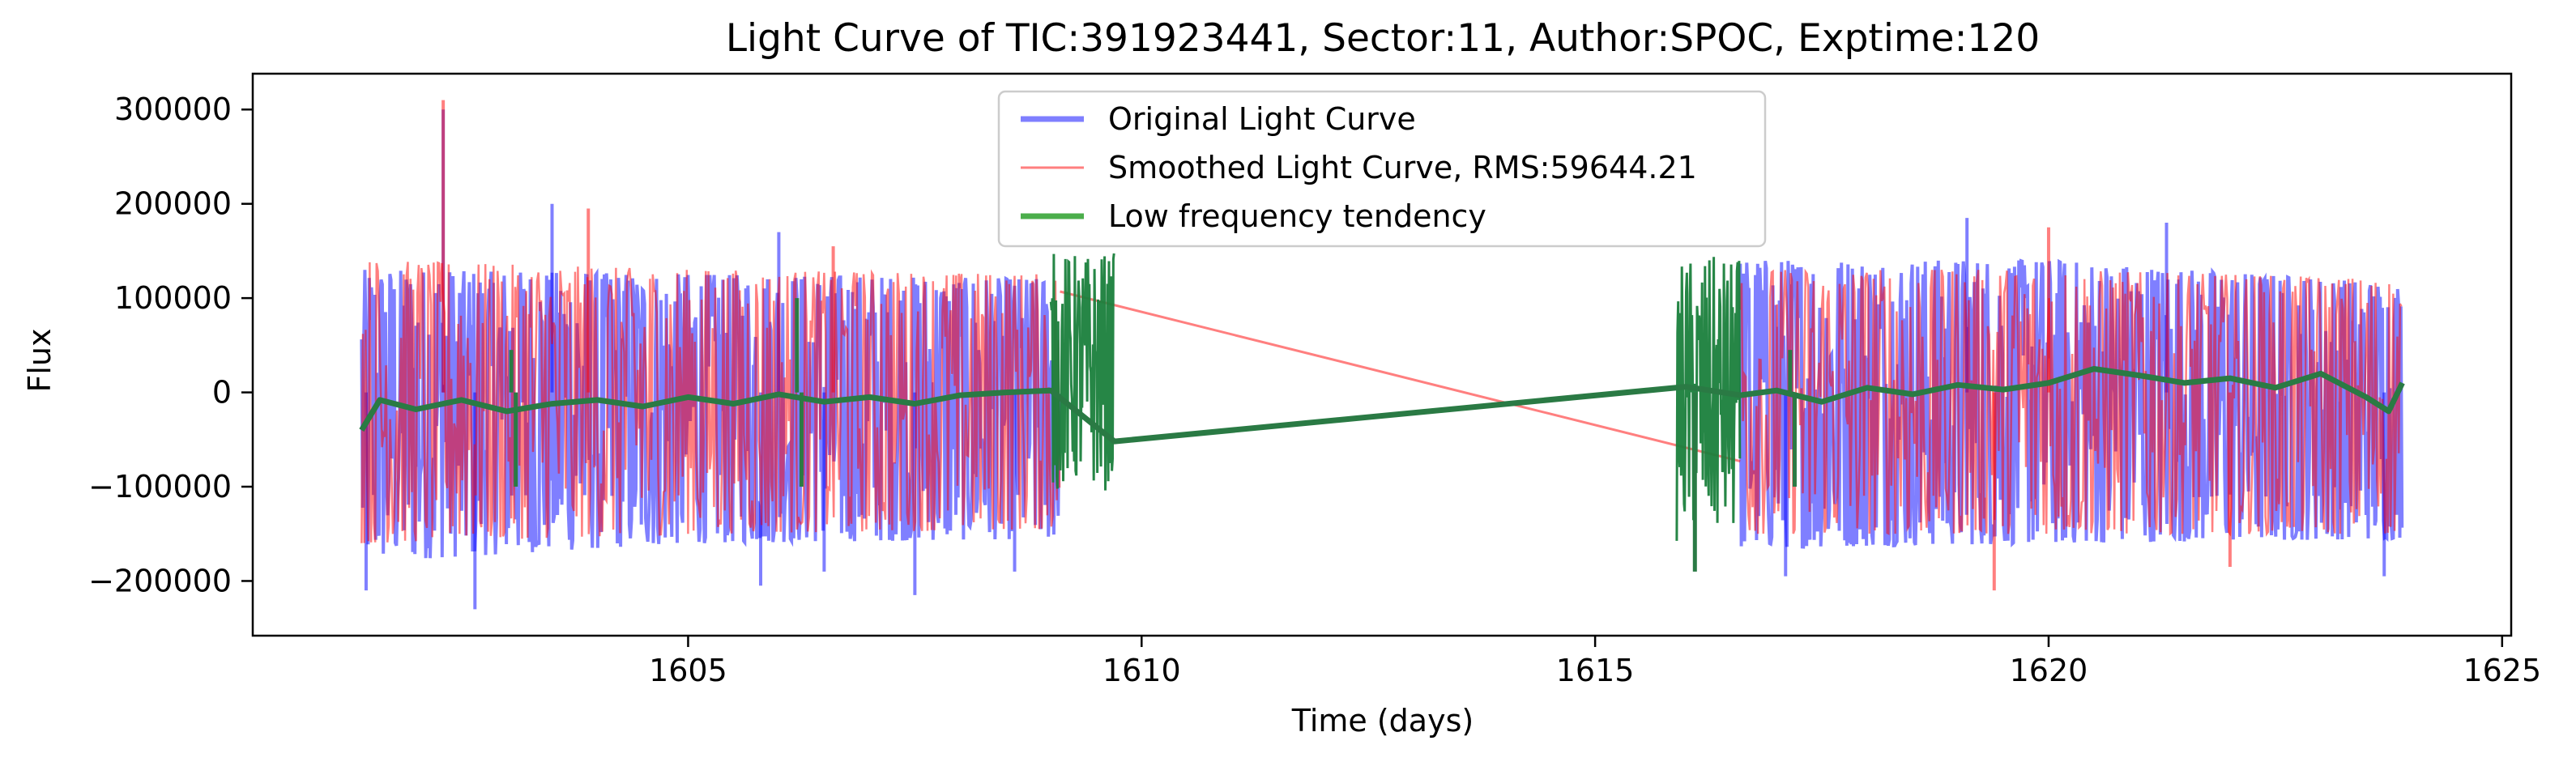 The width and height of the screenshot is (2576, 762). I want to click on x-tick-label-1615: 1615, so click(1595, 670).